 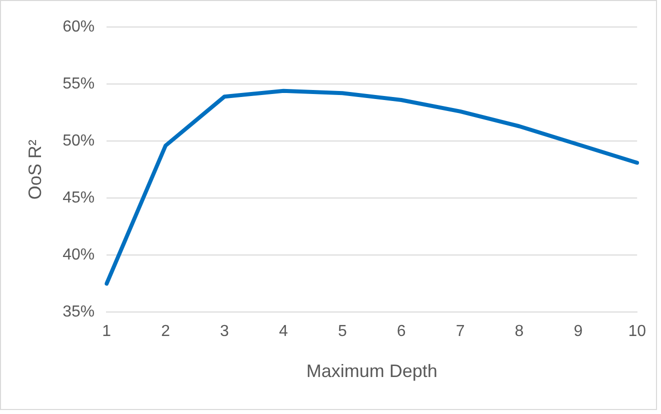 What do you see at coordinates (165, 331) in the screenshot?
I see `x-tick-label: 2` at bounding box center [165, 331].